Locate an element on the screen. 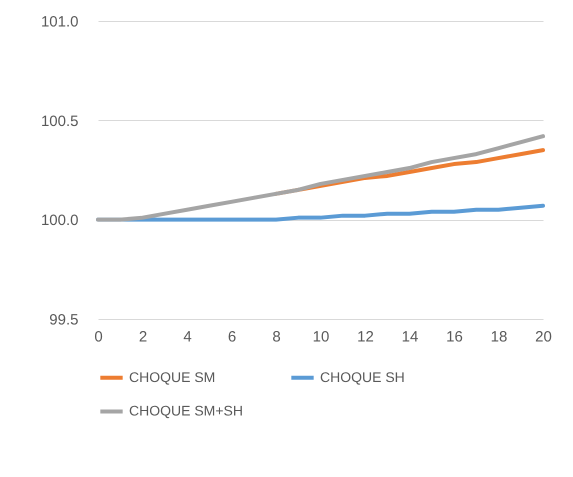  x-tick-label: 12 is located at coordinates (365, 337).